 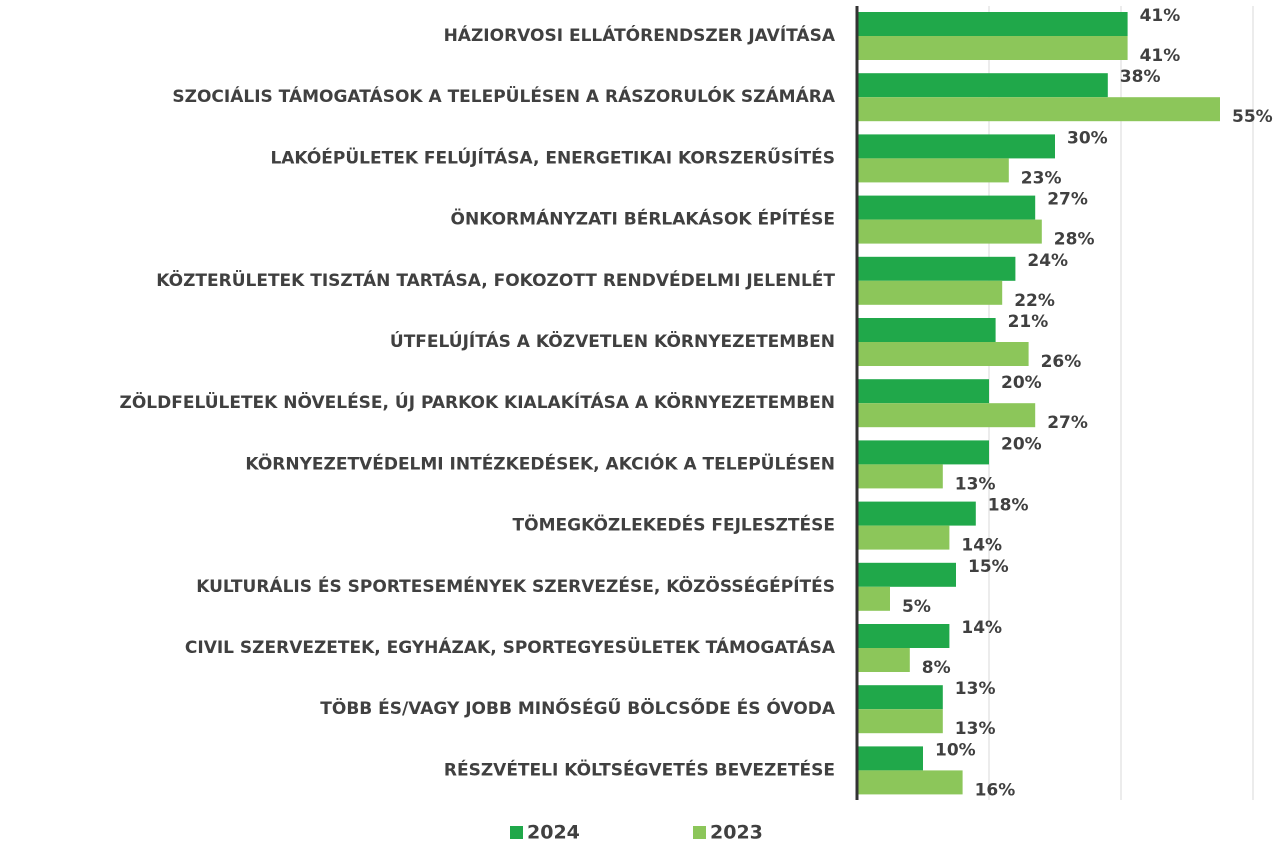 What do you see at coordinates (1140, 77) in the screenshot?
I see `value-label: 38%` at bounding box center [1140, 77].